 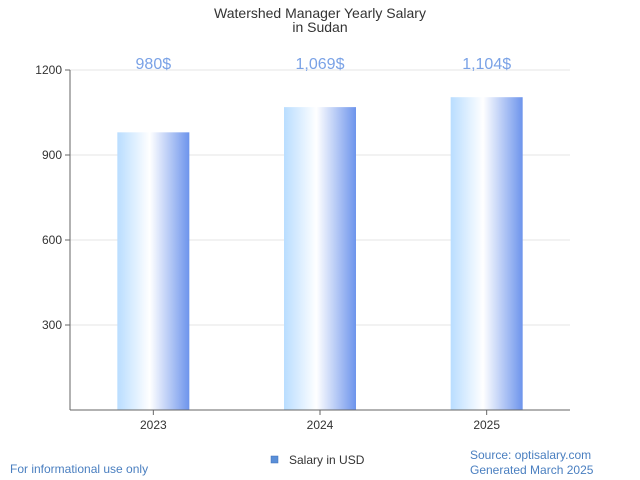 I want to click on x-tick-label: 2025, so click(x=486, y=425).